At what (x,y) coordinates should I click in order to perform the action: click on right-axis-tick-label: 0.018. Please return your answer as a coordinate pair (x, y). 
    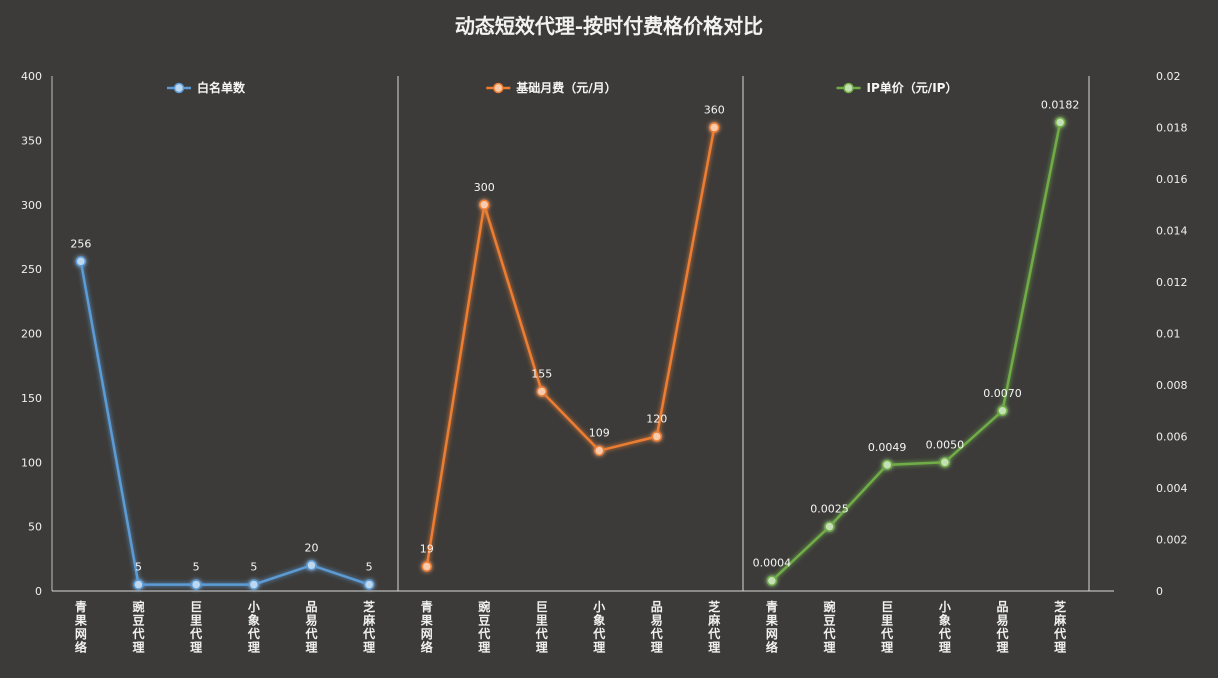
    Looking at the image, I should click on (1172, 128).